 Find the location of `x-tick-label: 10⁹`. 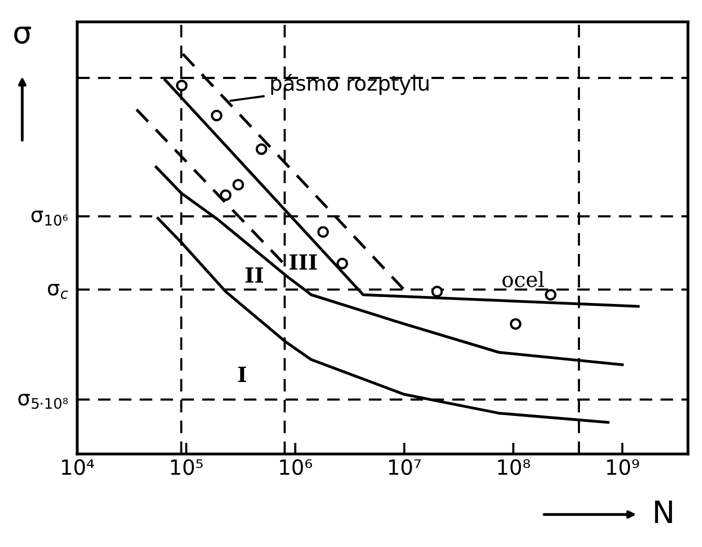

x-tick-label: 10⁹ is located at coordinates (623, 467).